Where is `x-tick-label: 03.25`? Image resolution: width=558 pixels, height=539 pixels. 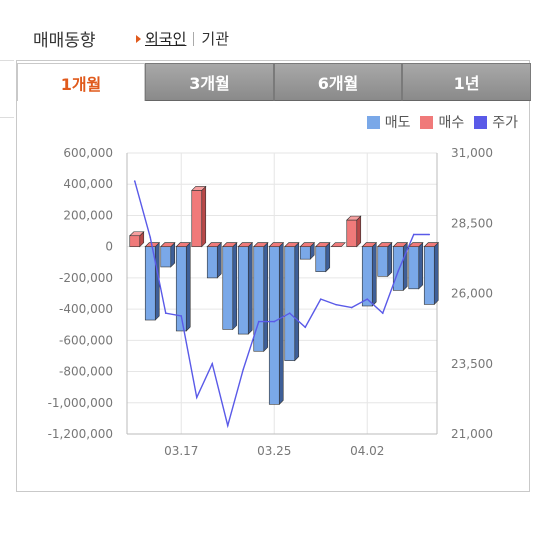 x-tick-label: 03.25 is located at coordinates (274, 451).